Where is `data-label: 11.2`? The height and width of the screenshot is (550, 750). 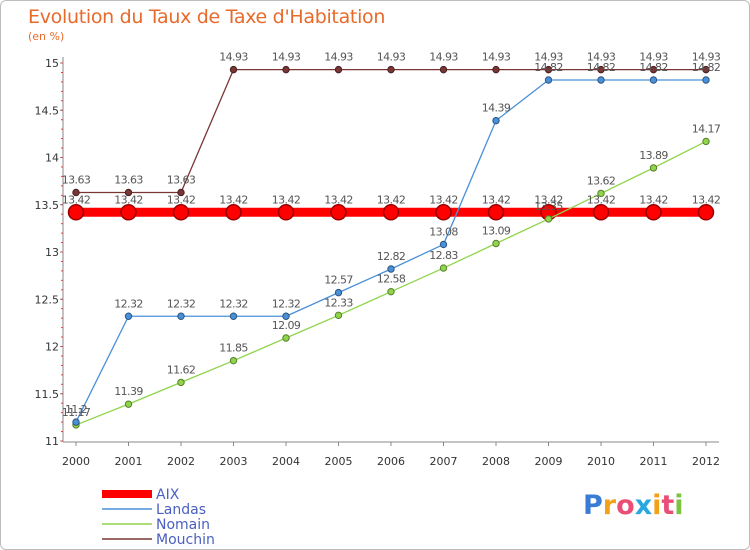
data-label: 11.2 is located at coordinates (76, 409).